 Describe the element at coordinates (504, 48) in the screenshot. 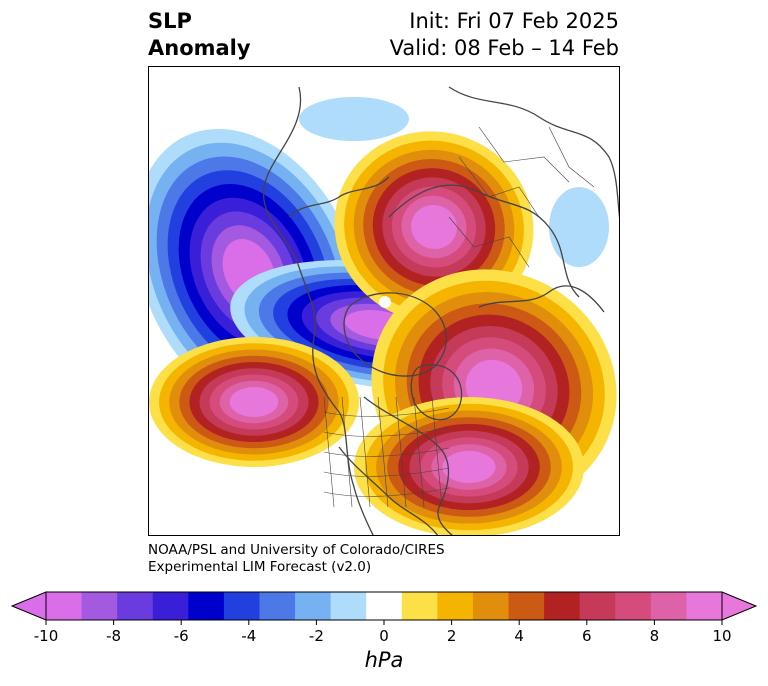

I see `valid-range: Valid: 08 Feb – 14 Feb` at that location.